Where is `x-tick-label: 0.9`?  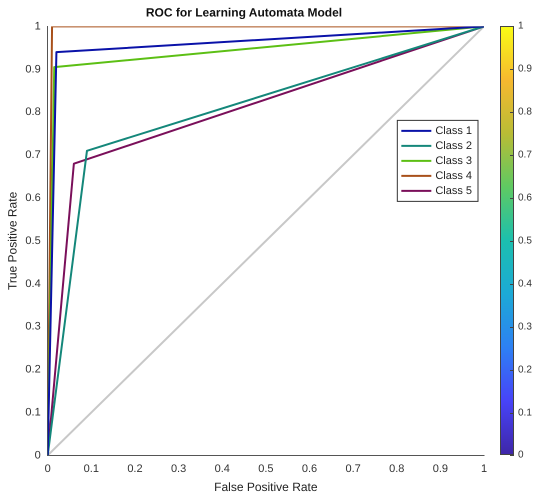
x-tick-label: 0.9 is located at coordinates (440, 469).